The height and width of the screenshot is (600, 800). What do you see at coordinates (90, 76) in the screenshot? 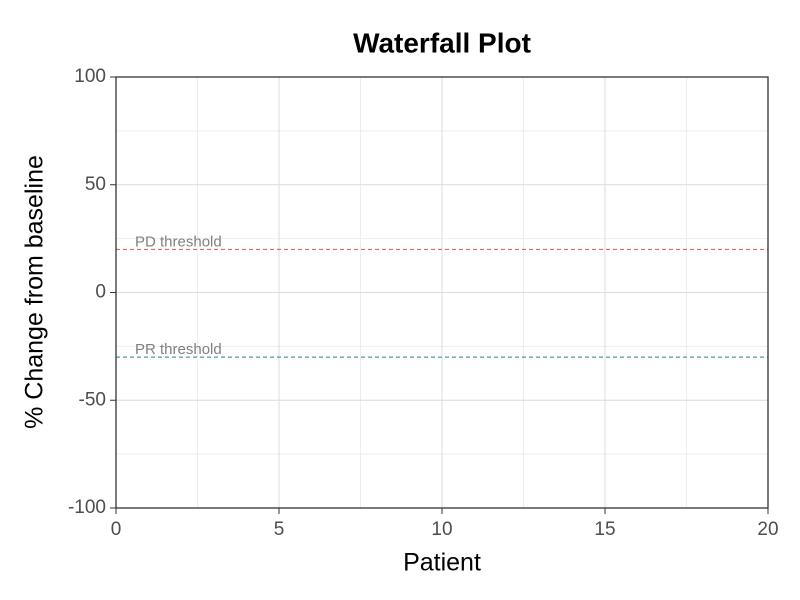
I see `y-tick-label: 100` at bounding box center [90, 76].